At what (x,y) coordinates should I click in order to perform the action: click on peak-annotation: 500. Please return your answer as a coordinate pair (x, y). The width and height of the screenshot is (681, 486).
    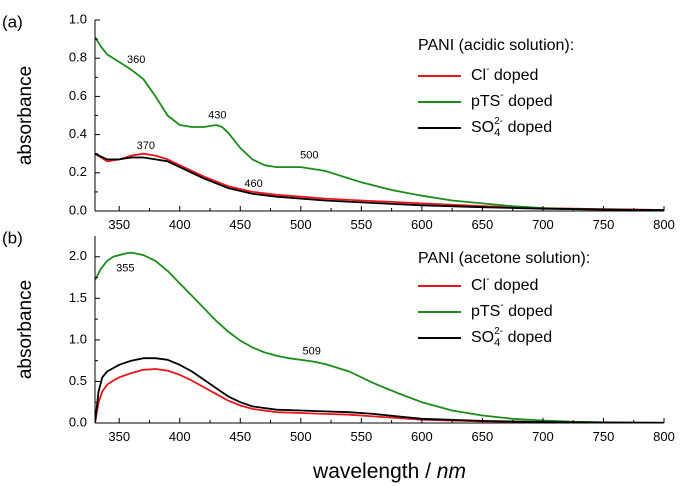
    Looking at the image, I should click on (309, 156).